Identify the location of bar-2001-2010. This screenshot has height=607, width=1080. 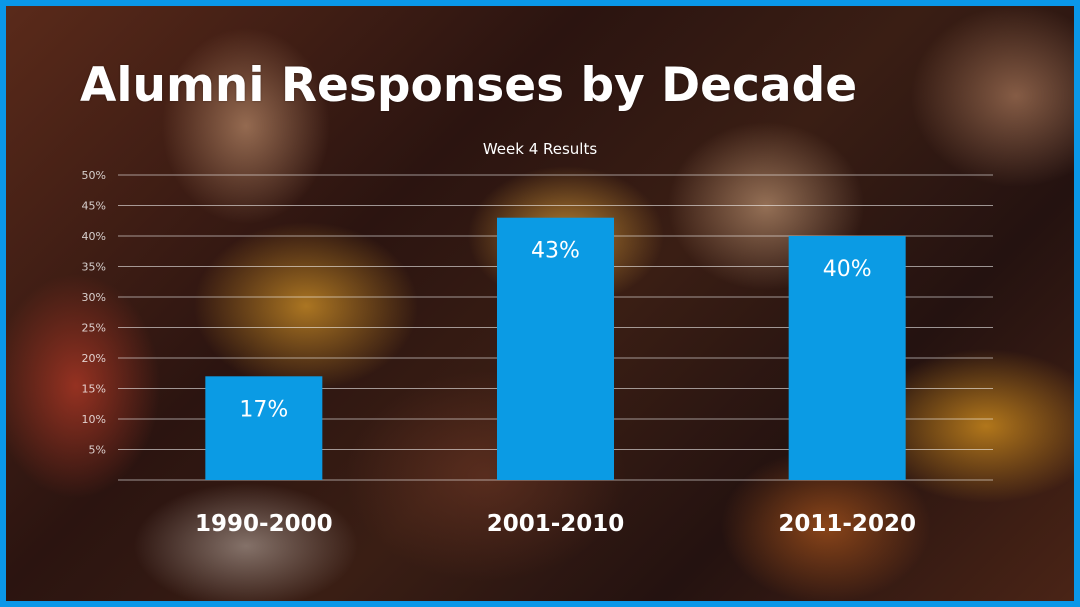
(555, 348).